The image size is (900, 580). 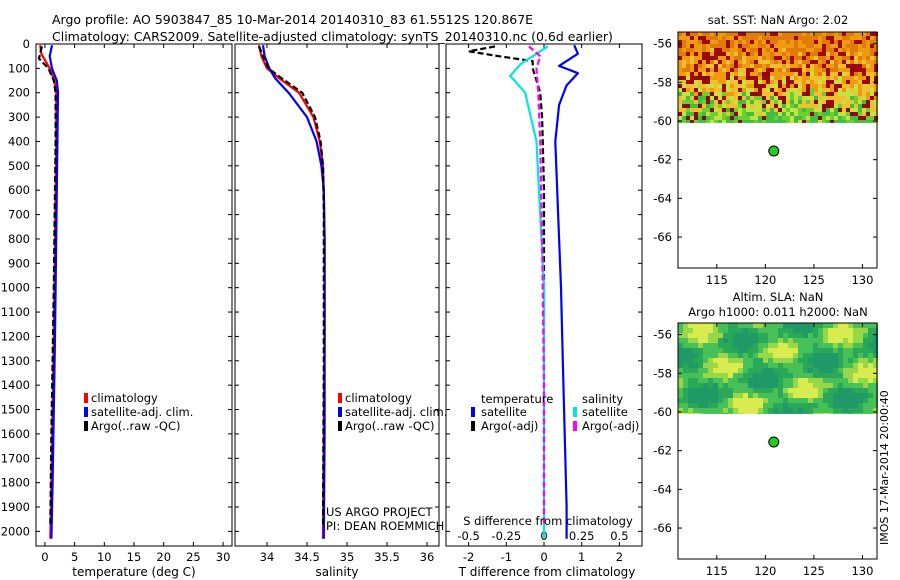 What do you see at coordinates (662, 82) in the screenshot?
I see `lat-tick-label: -58` at bounding box center [662, 82].